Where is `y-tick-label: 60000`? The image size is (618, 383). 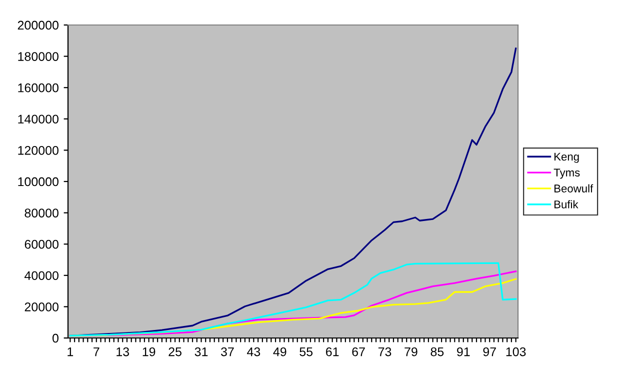
y-tick-label: 60000 is located at coordinates (41, 244).